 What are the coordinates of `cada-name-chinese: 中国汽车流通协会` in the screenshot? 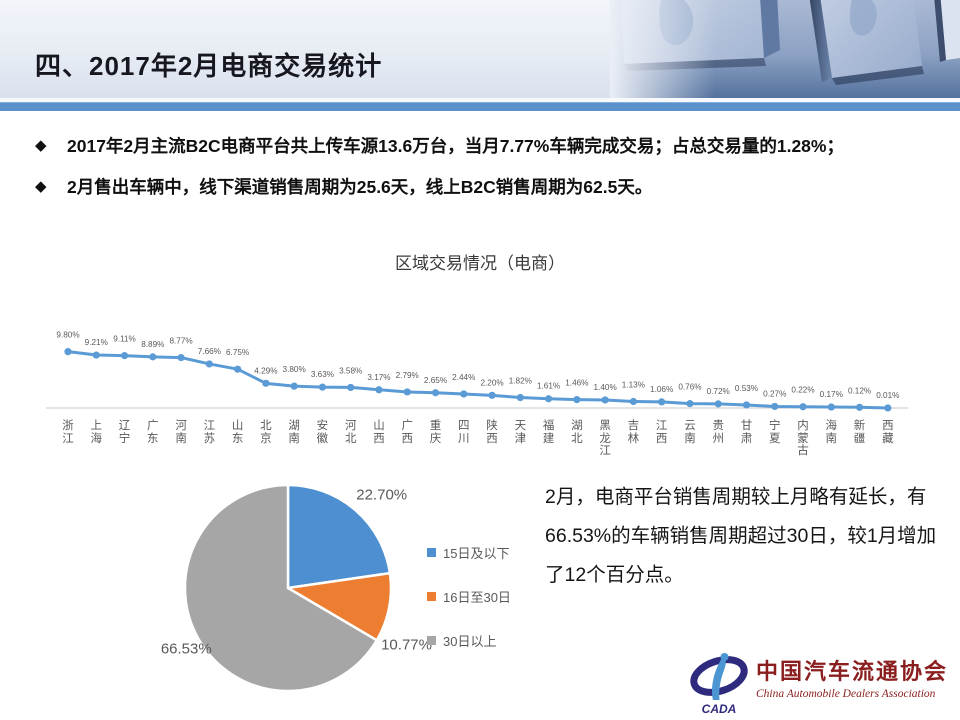 It's located at (852, 671).